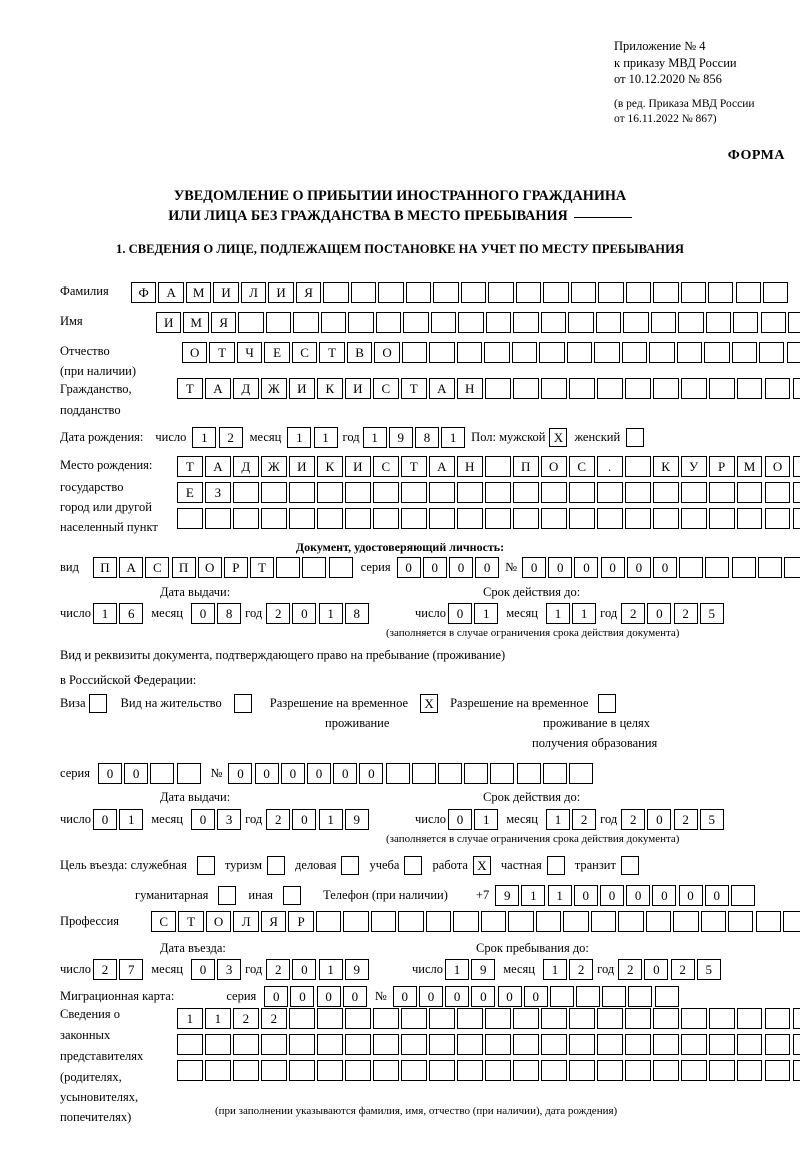 The height and width of the screenshot is (1163, 800). Describe the element at coordinates (205, 865) in the screenshot. I see `purpose-service-checkbox` at that location.